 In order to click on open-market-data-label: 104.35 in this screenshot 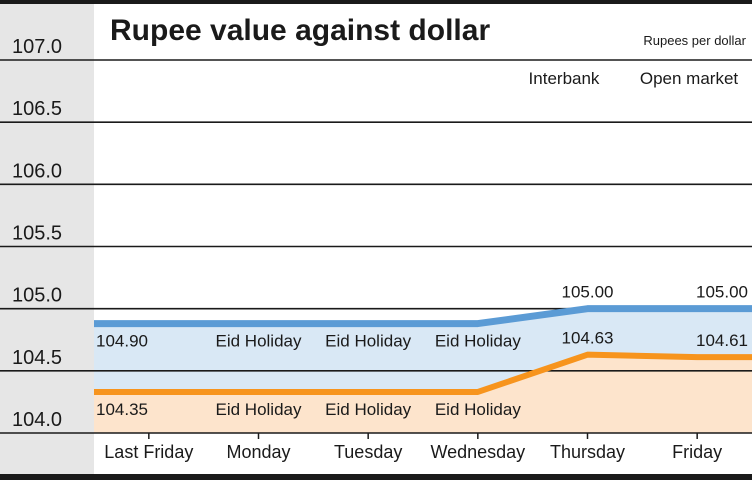, I will do `click(122, 409)`.